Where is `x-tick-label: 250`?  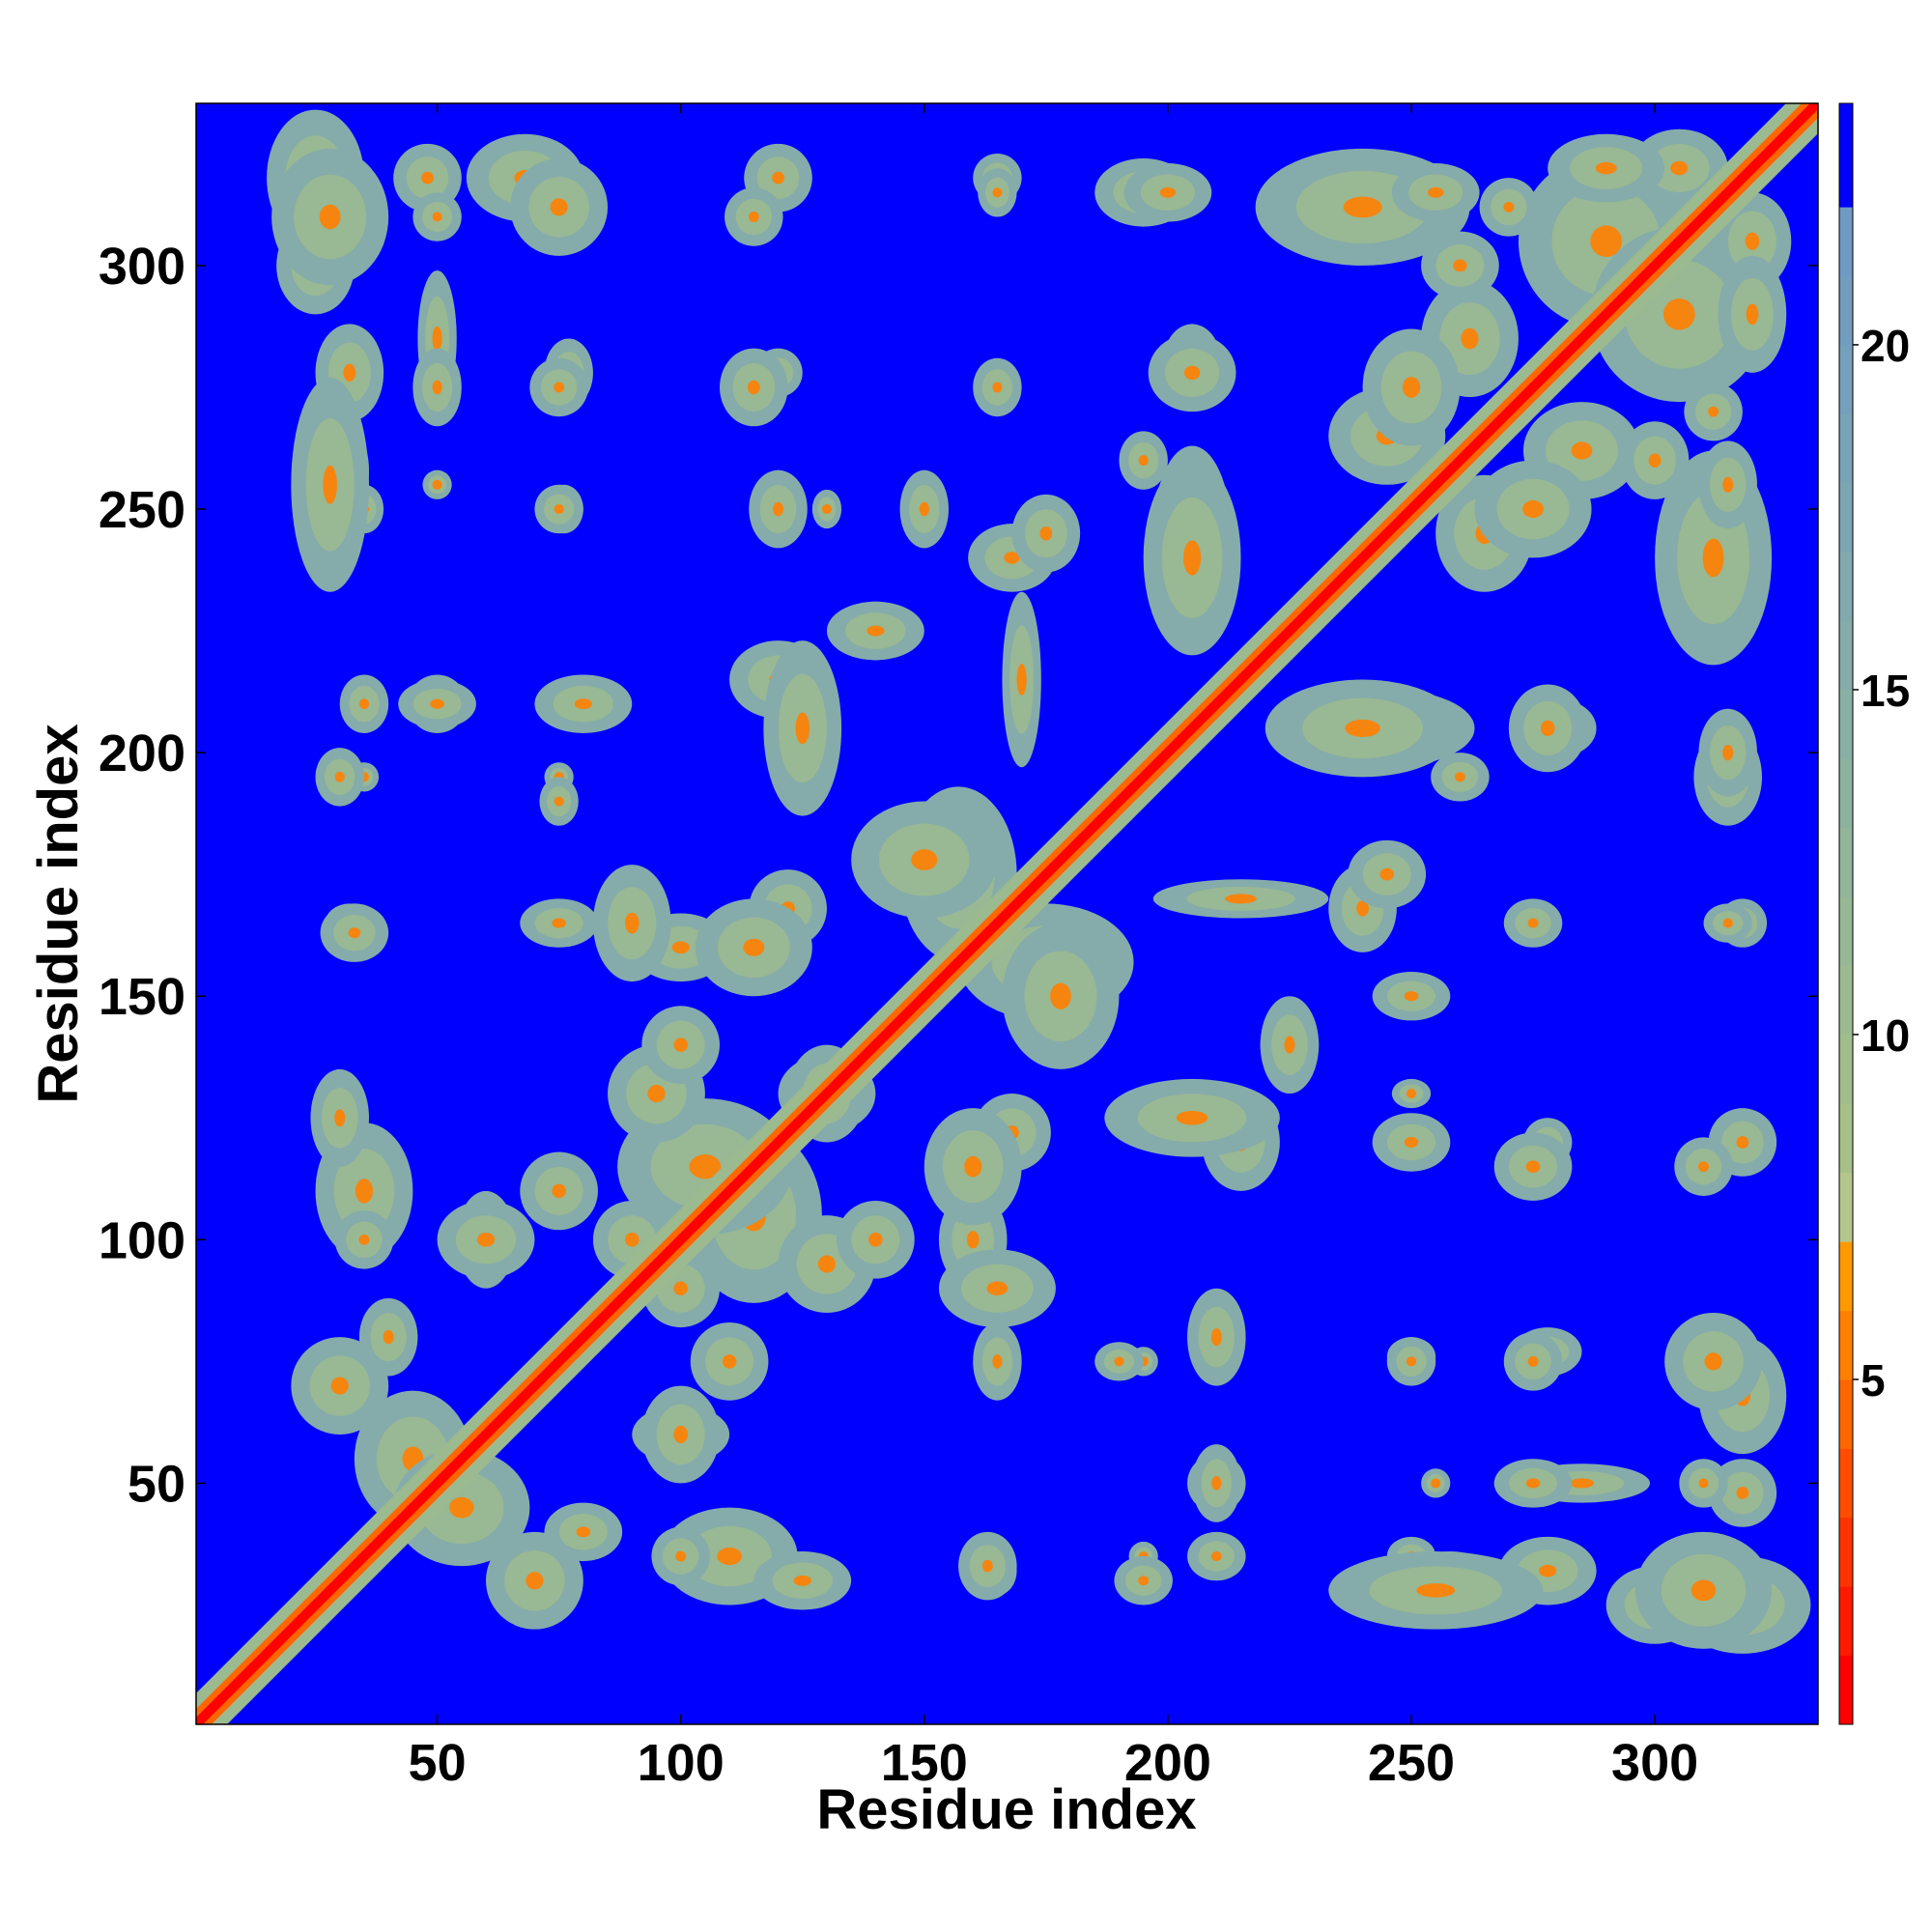
x-tick-label: 250 is located at coordinates (1411, 1763).